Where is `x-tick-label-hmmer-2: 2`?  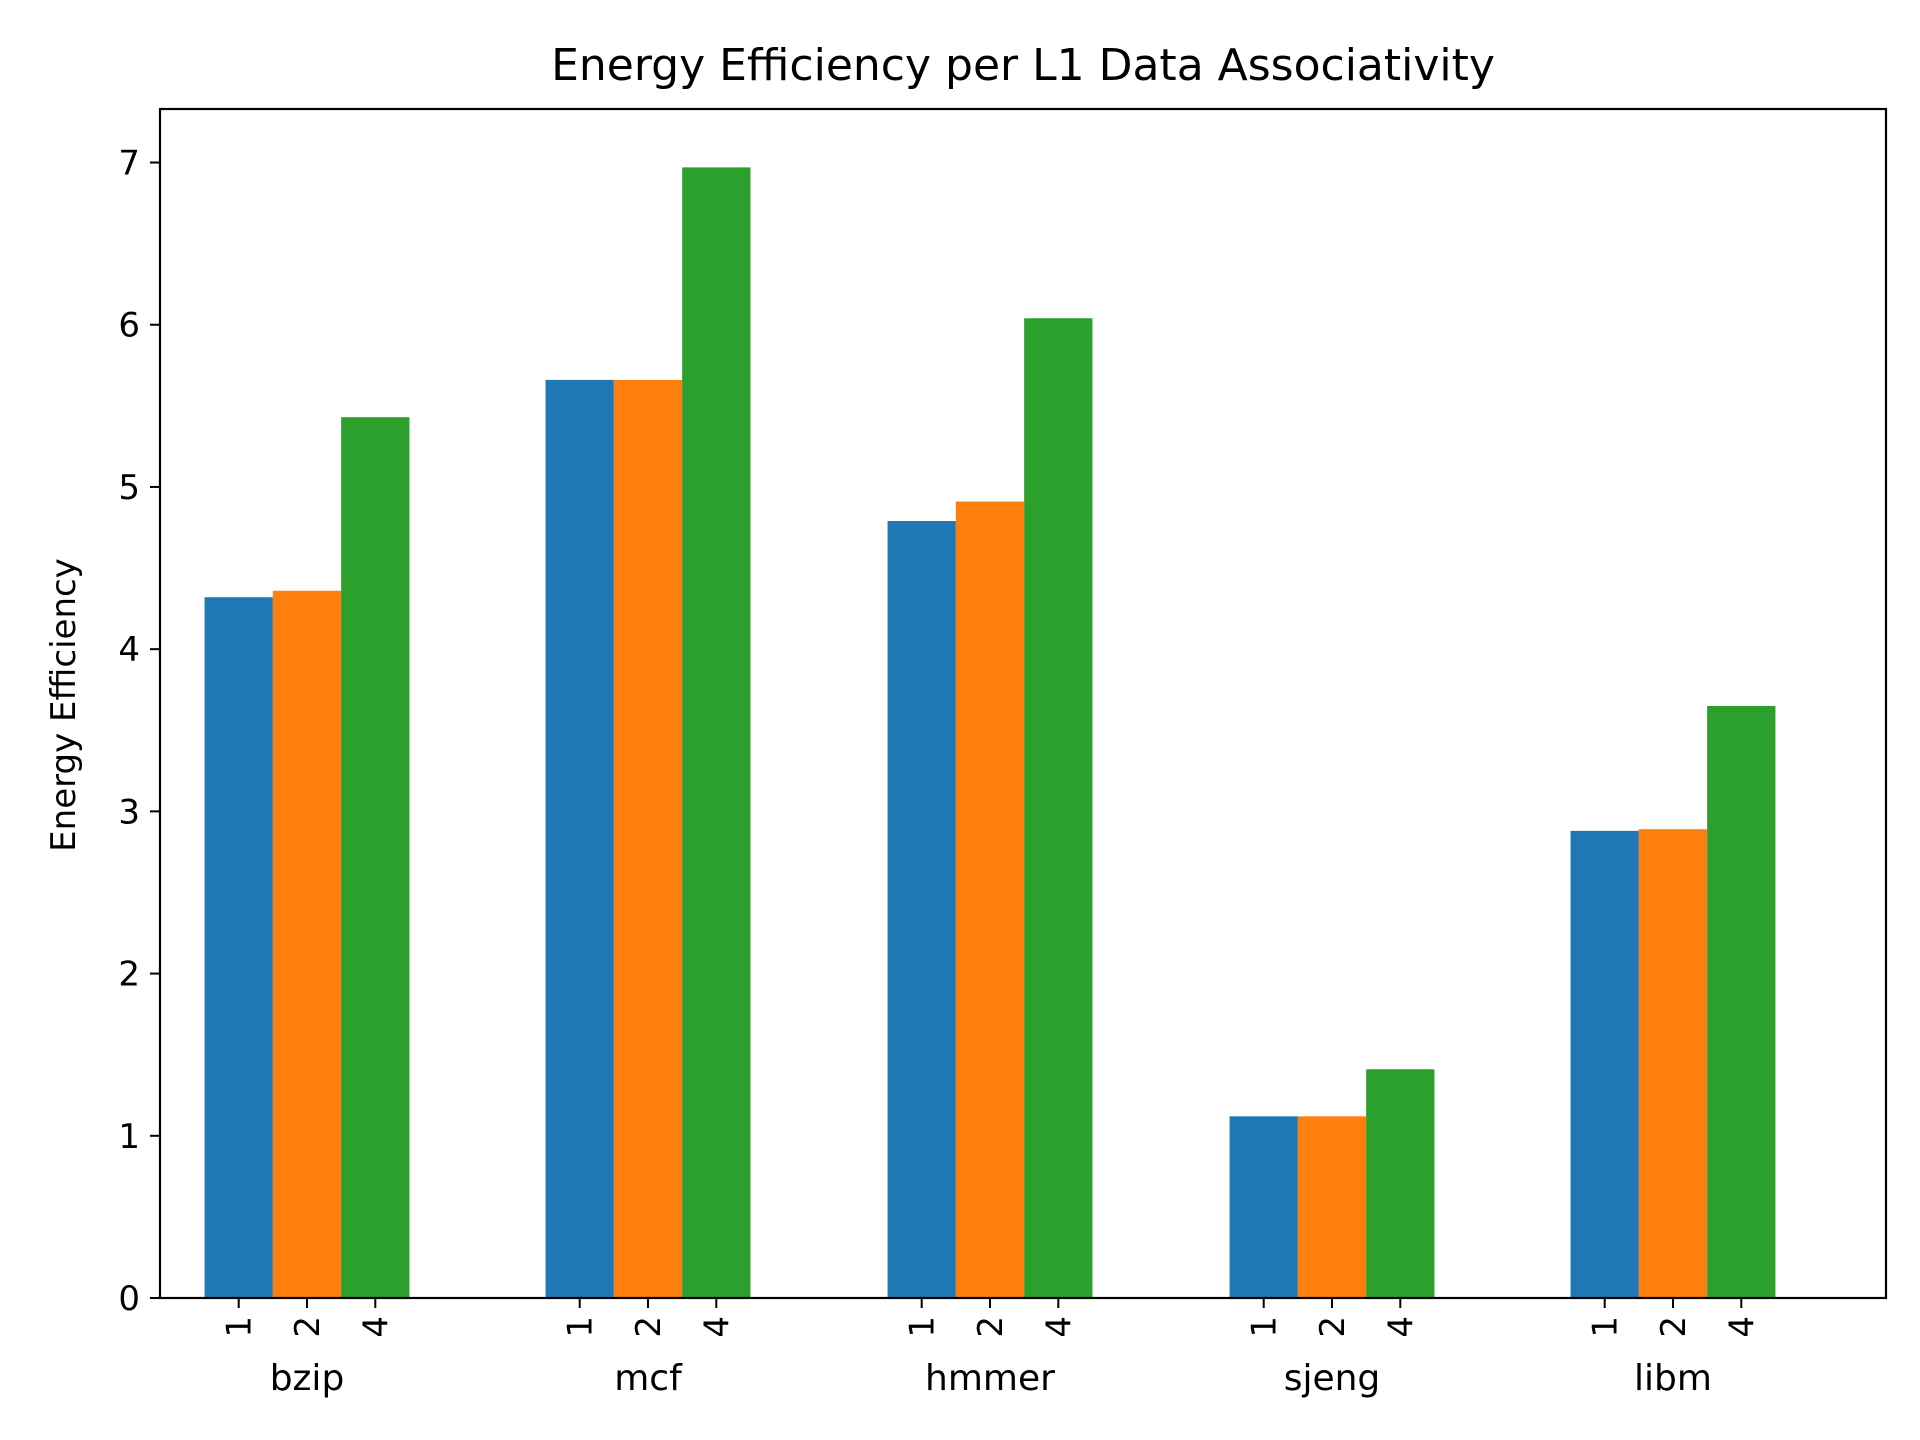
x-tick-label-hmmer-2: 2 is located at coordinates (991, 1327).